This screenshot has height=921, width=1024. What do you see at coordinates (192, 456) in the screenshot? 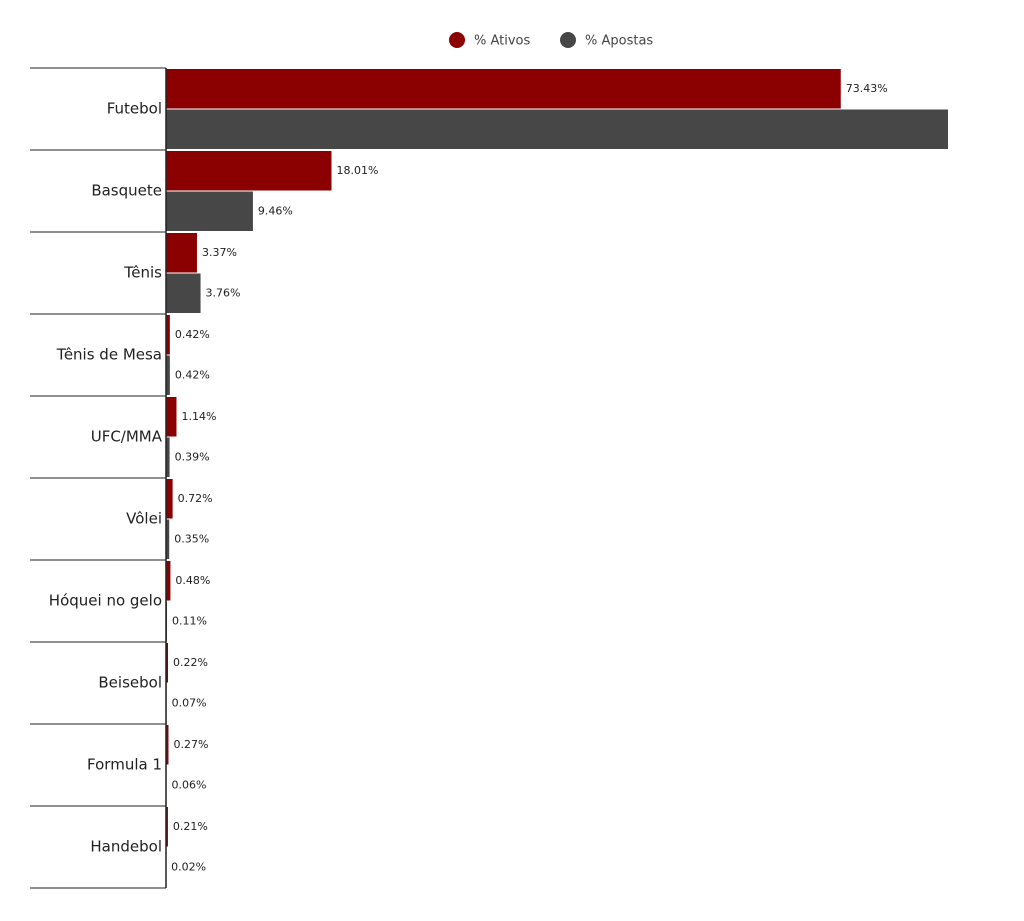
I see `value-label: 0.39%` at bounding box center [192, 456].